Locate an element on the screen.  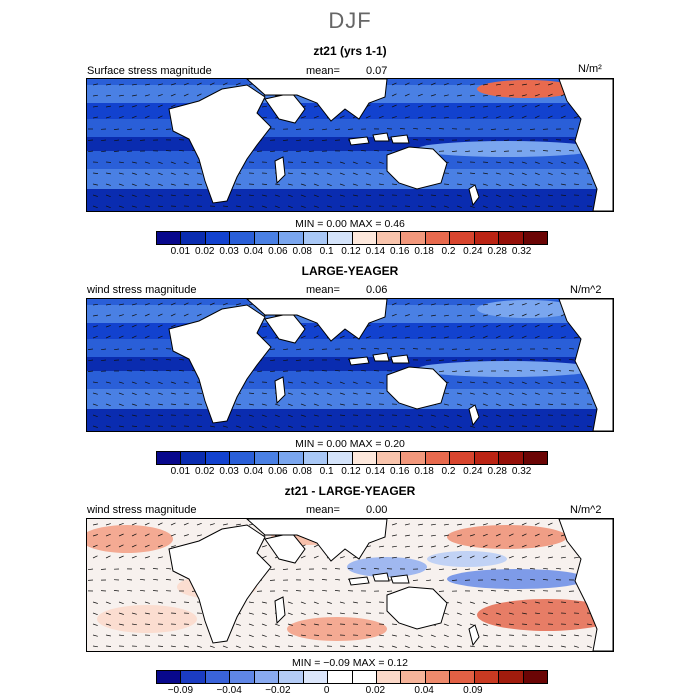
panel2-mean-label: mean= is located at coordinates (323, 290).